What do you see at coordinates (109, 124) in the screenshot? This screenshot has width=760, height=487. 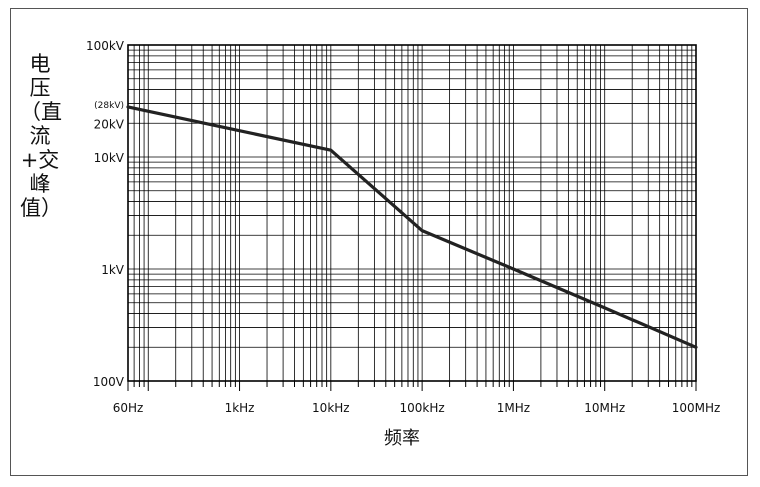 I see `y-tick-label: 20kV` at bounding box center [109, 124].